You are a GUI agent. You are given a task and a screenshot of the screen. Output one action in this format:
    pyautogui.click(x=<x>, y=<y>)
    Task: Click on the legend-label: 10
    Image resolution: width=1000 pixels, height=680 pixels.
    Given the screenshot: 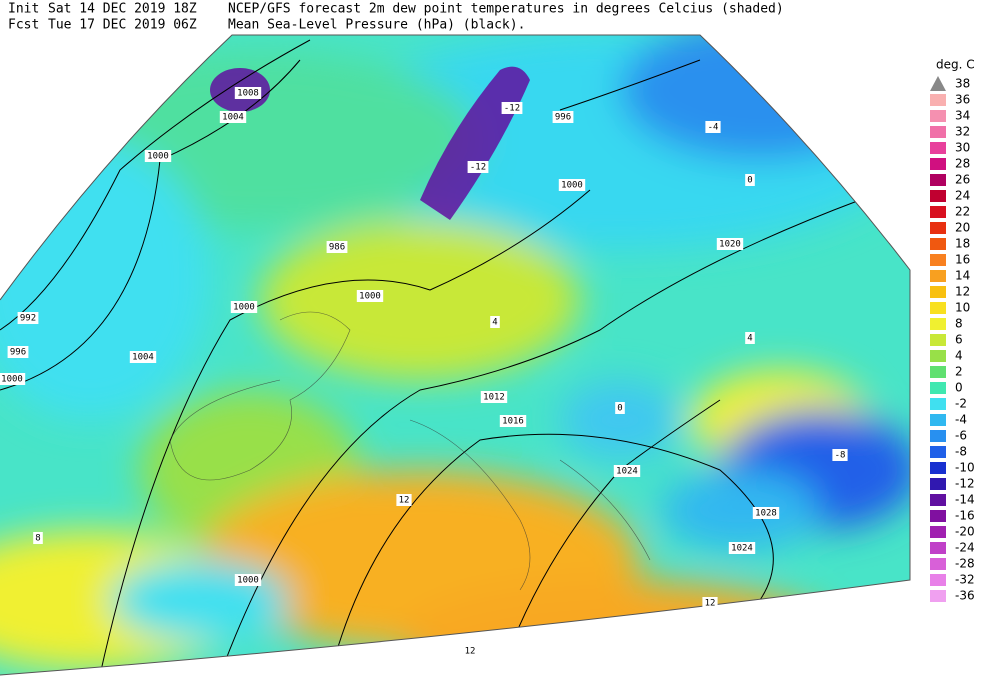 What is the action you would take?
    pyautogui.click(x=962, y=308)
    